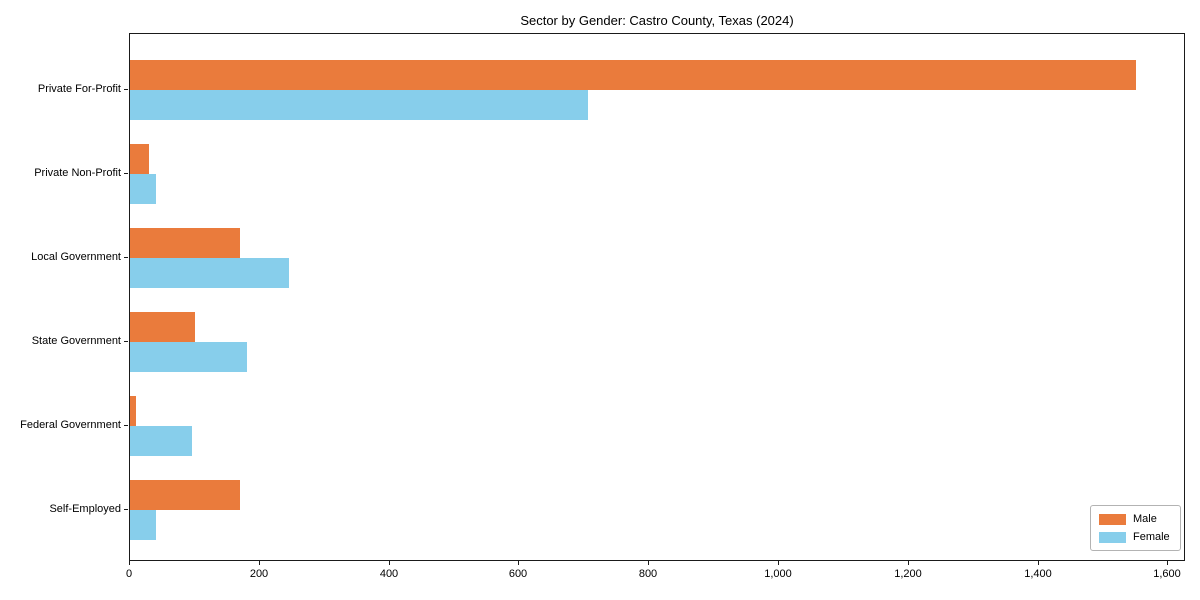 This screenshot has height=600, width=1200. I want to click on x-tick-label: 1,400, so click(1038, 574).